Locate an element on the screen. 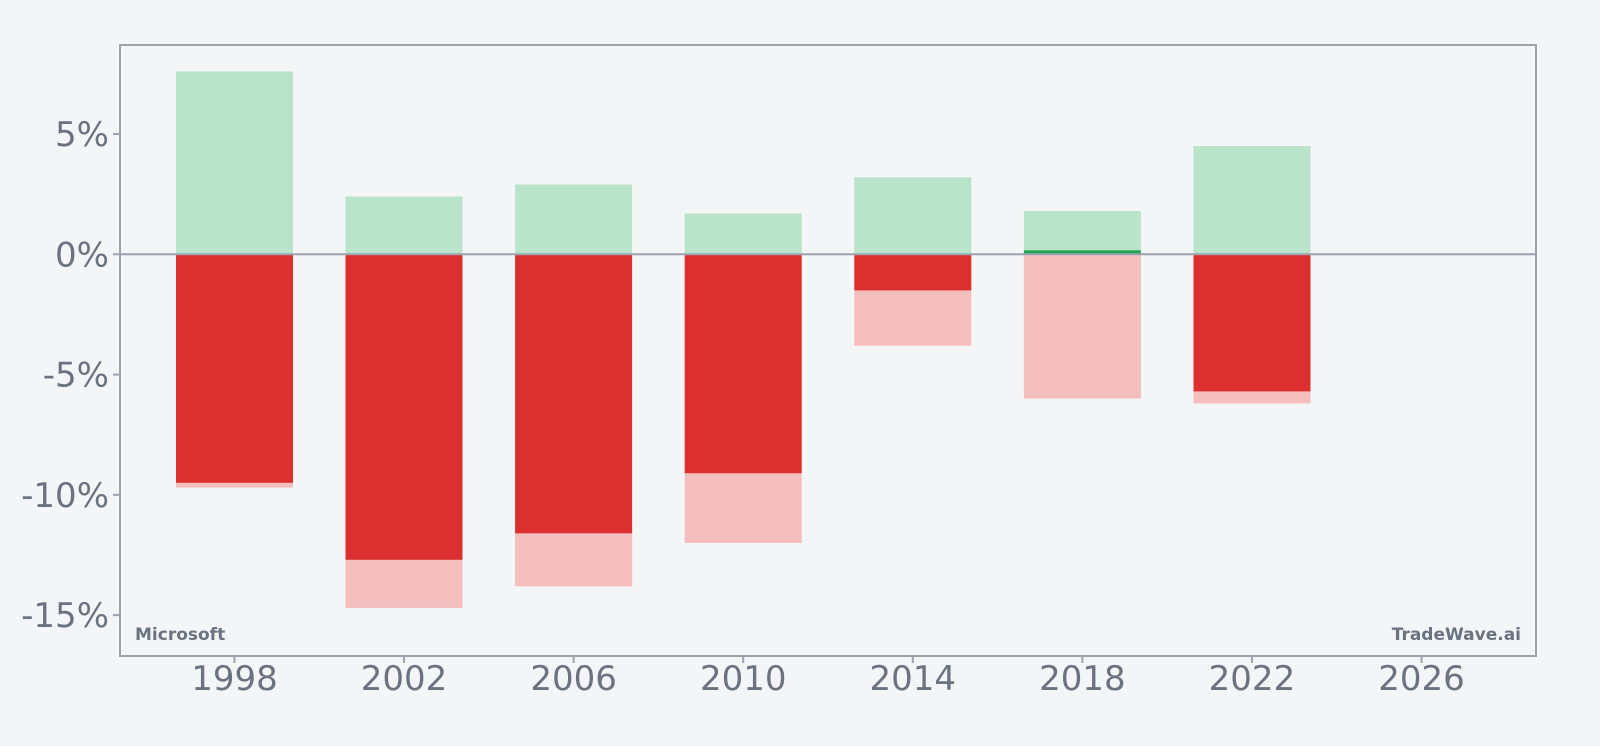  y-tick-label: -15% is located at coordinates (65, 616).